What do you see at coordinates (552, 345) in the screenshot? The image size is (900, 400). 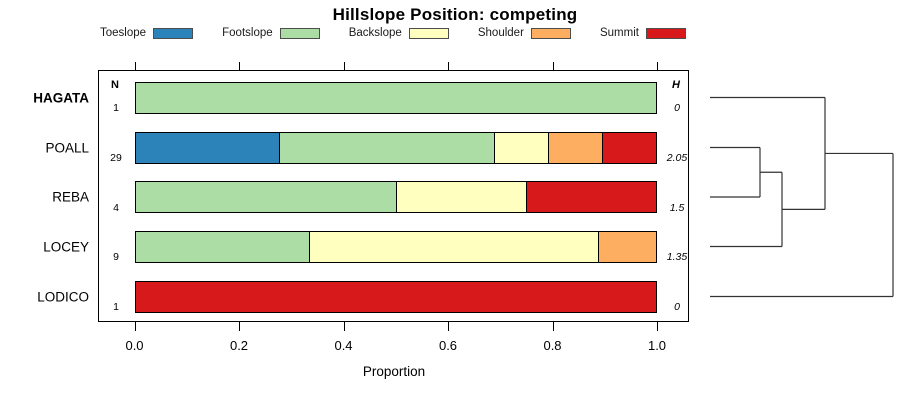 I see `x-tick-label: 0.8` at bounding box center [552, 345].